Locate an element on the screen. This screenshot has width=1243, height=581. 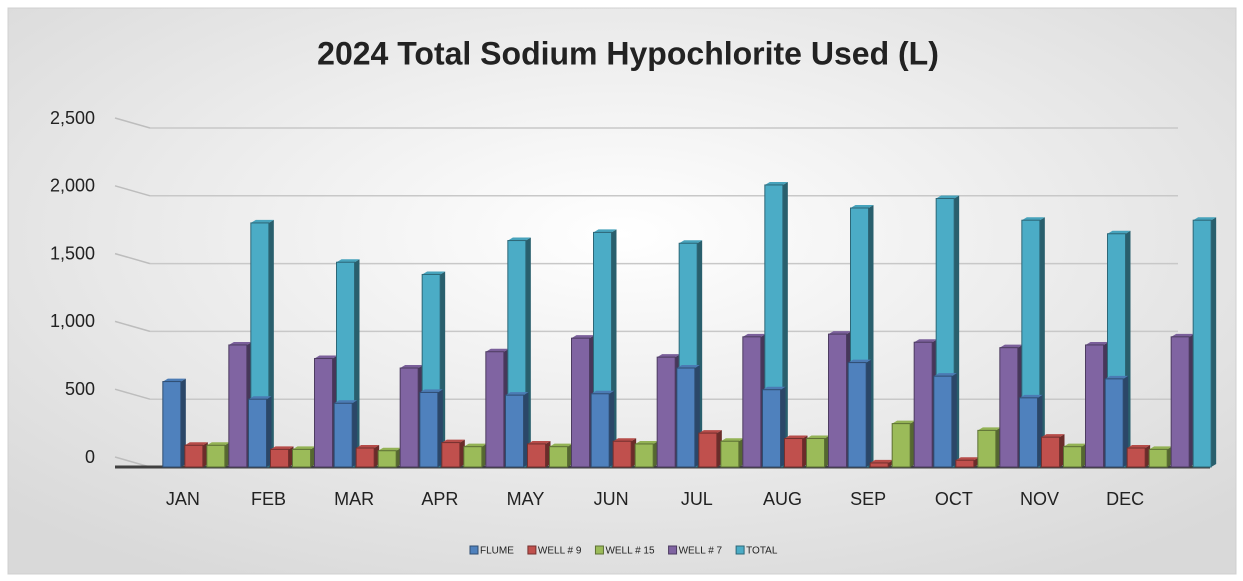
legend-label: TOTAL is located at coordinates (762, 551).